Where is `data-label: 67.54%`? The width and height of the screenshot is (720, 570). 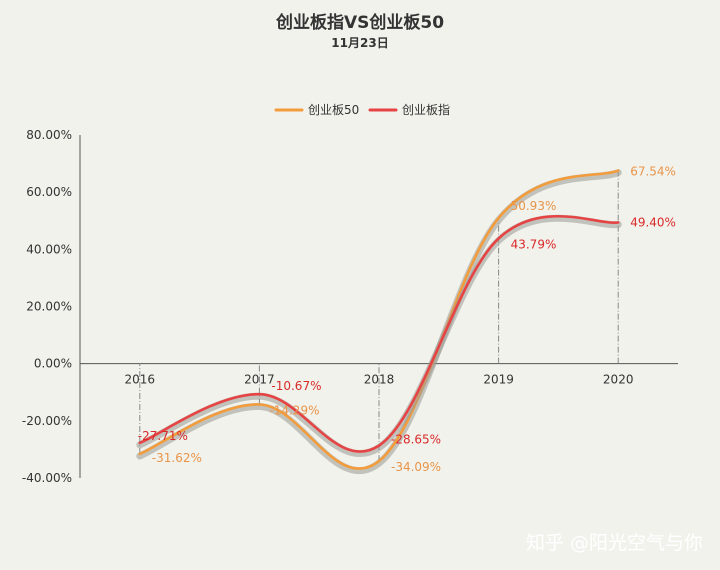
data-label: 67.54% is located at coordinates (653, 172).